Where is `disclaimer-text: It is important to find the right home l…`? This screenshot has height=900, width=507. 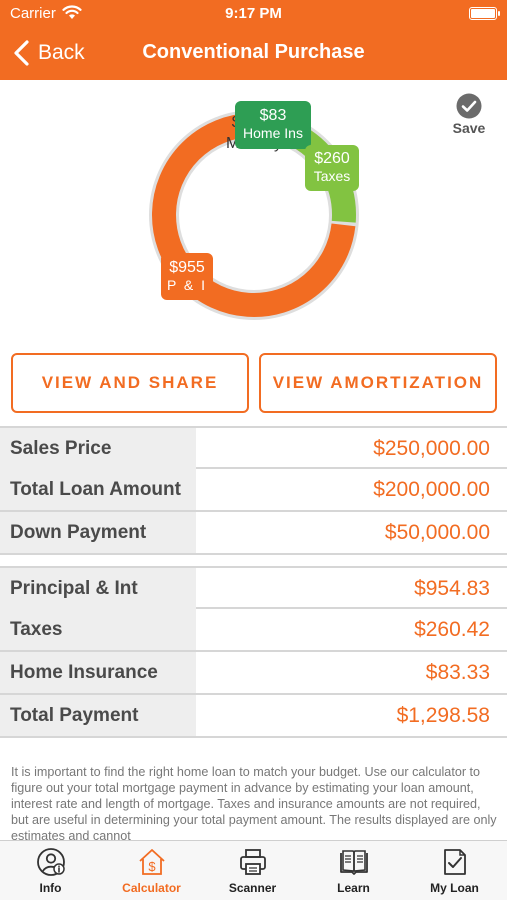
disclaimer-text: It is important to find the right home l… is located at coordinates (254, 802).